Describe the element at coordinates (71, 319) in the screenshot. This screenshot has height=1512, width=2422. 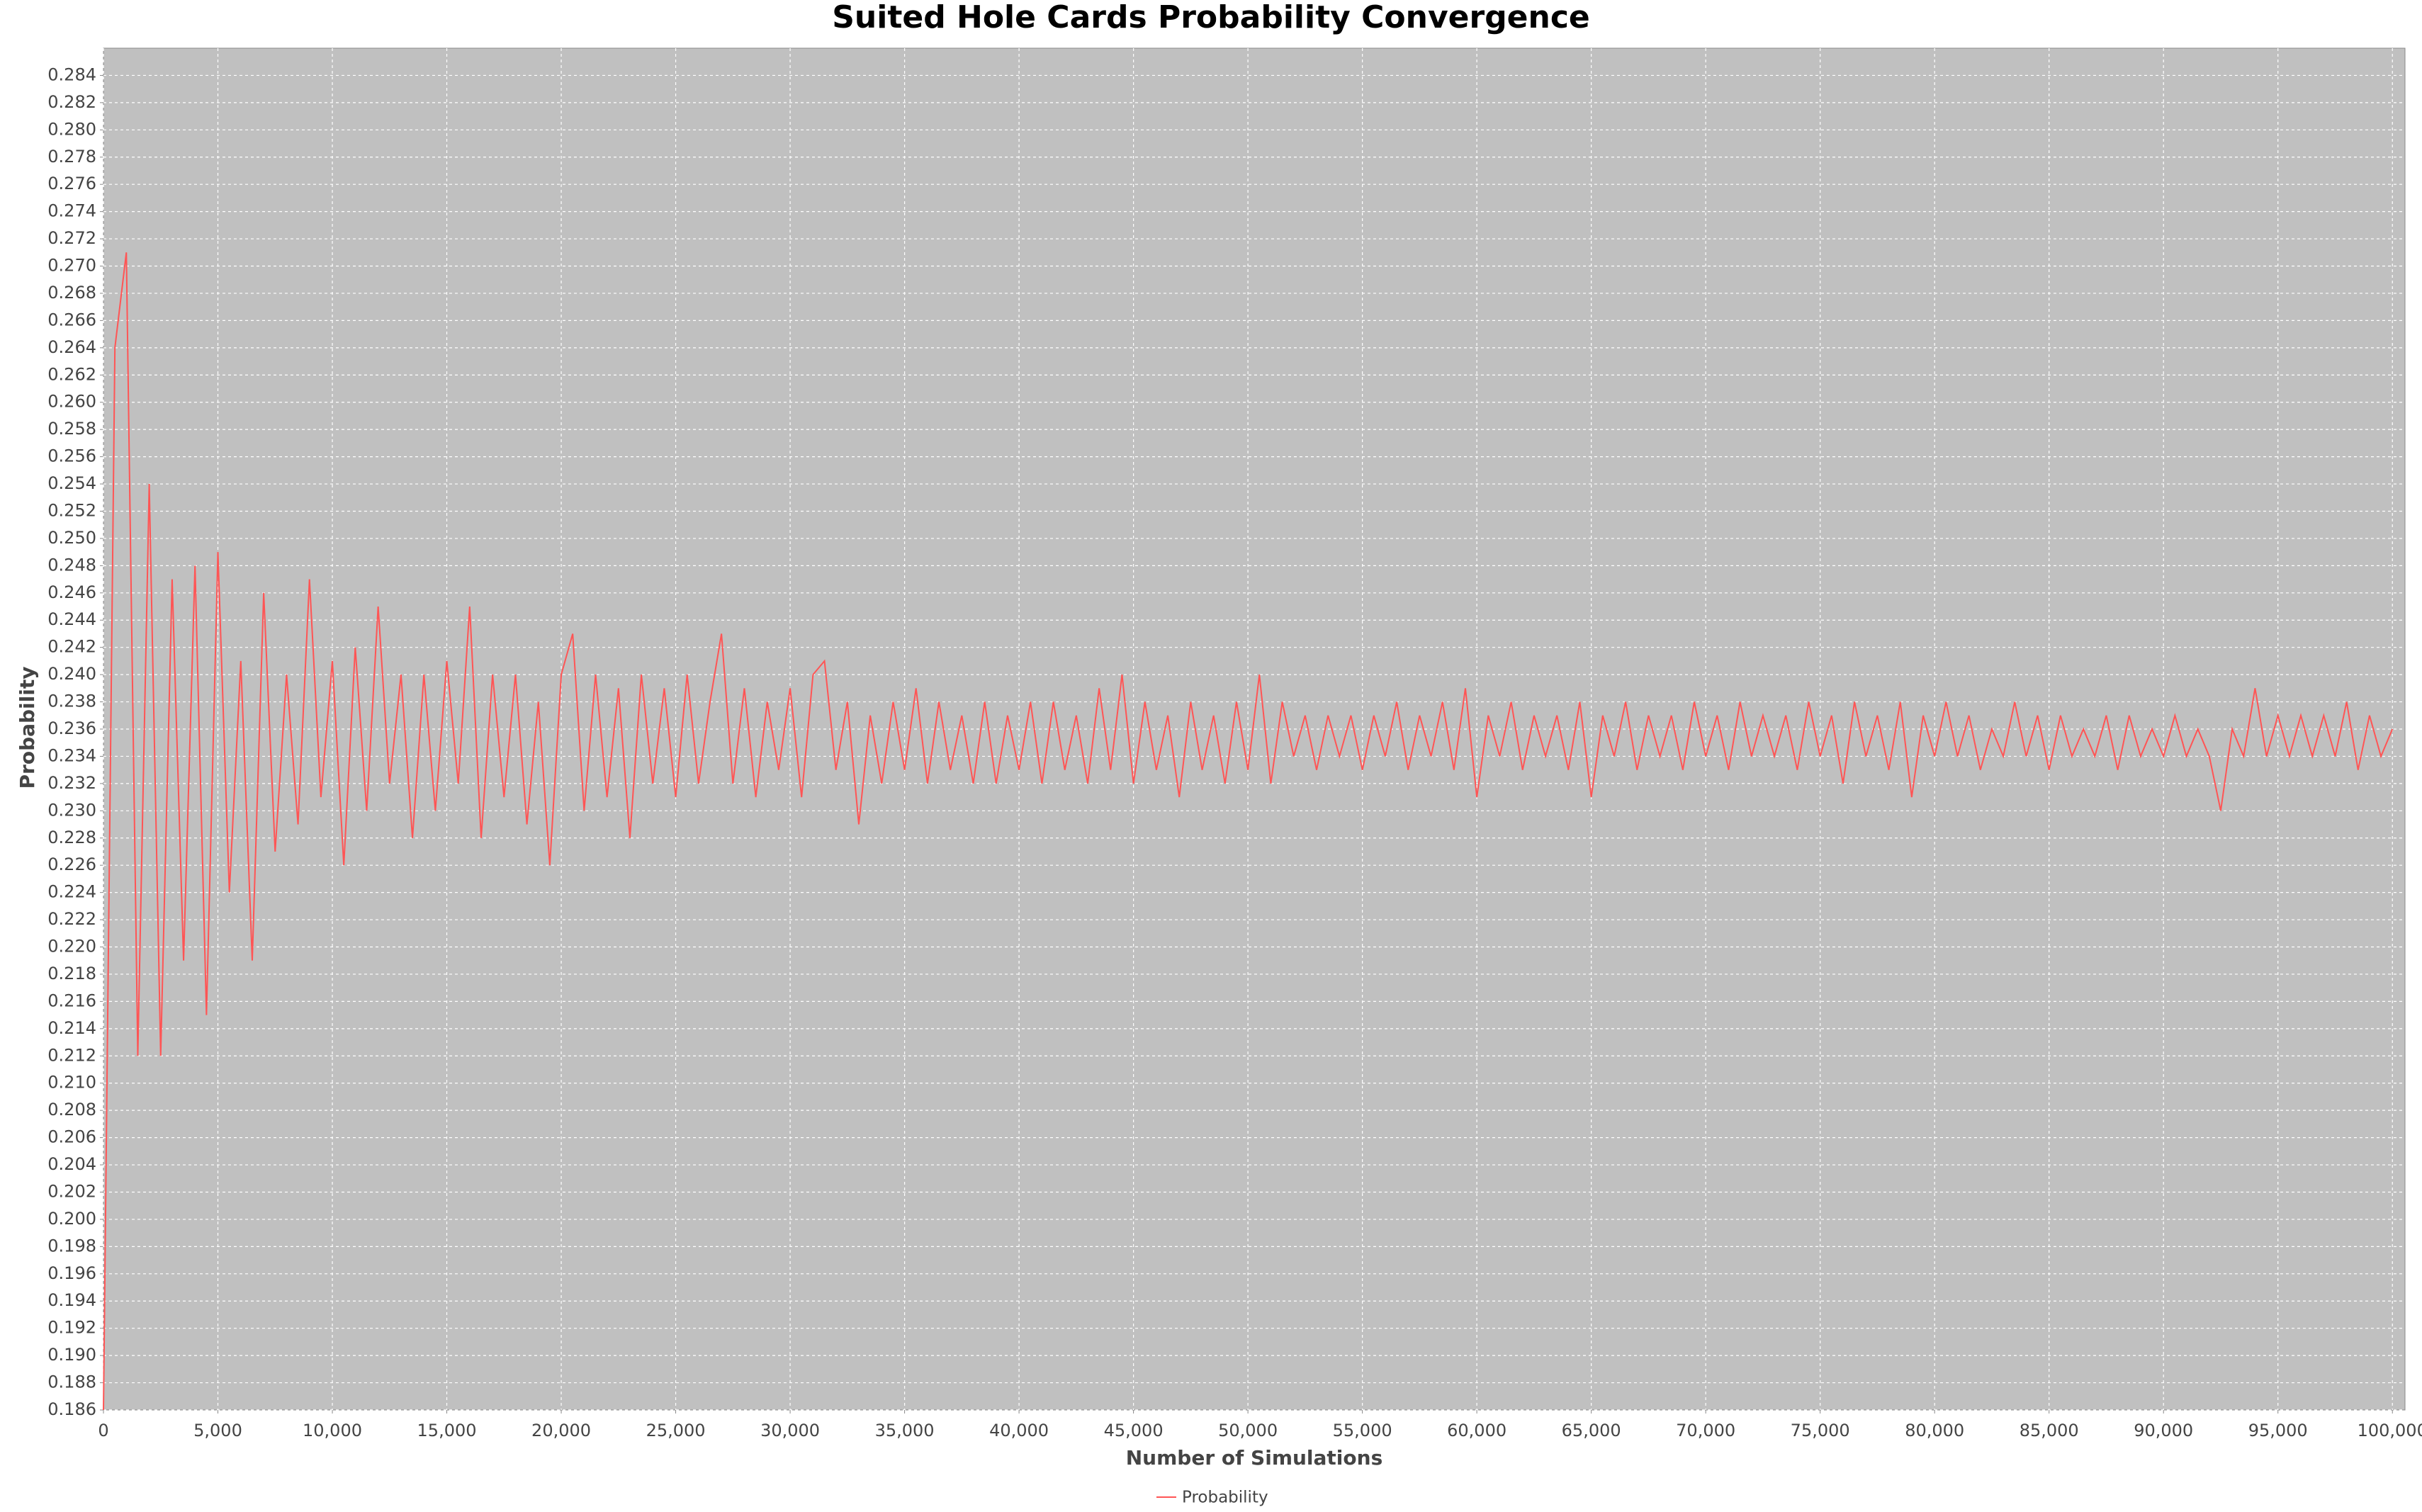
I see `y-tick-label: 0.266` at that location.